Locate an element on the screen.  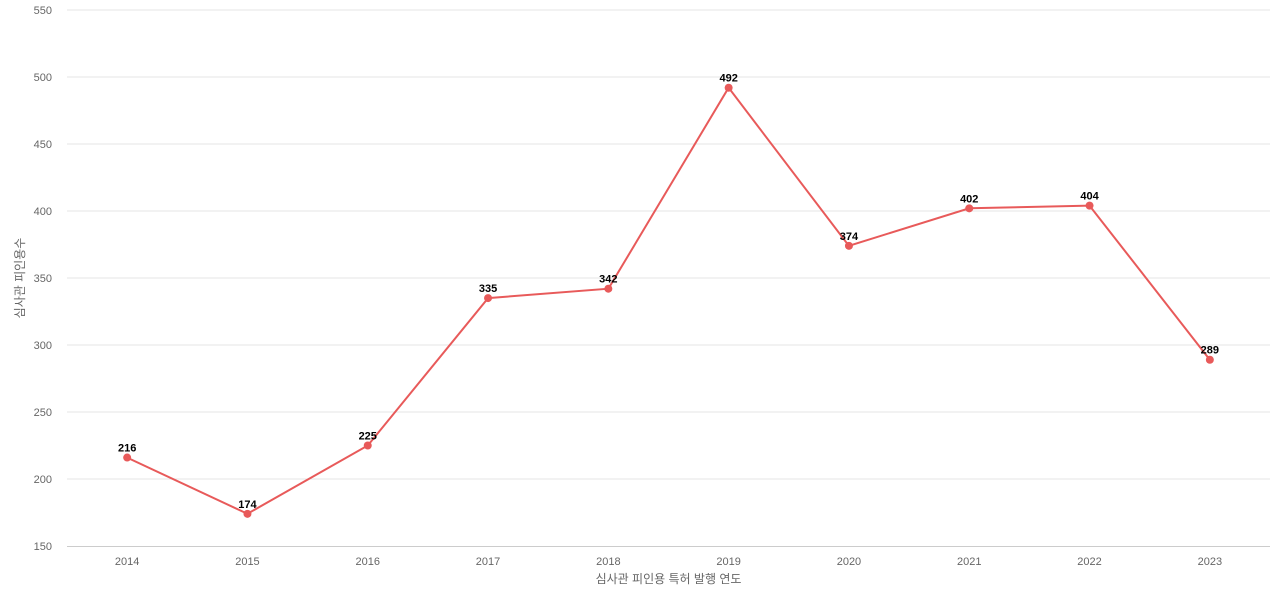
x-tick-label: 2014 is located at coordinates (127, 562).